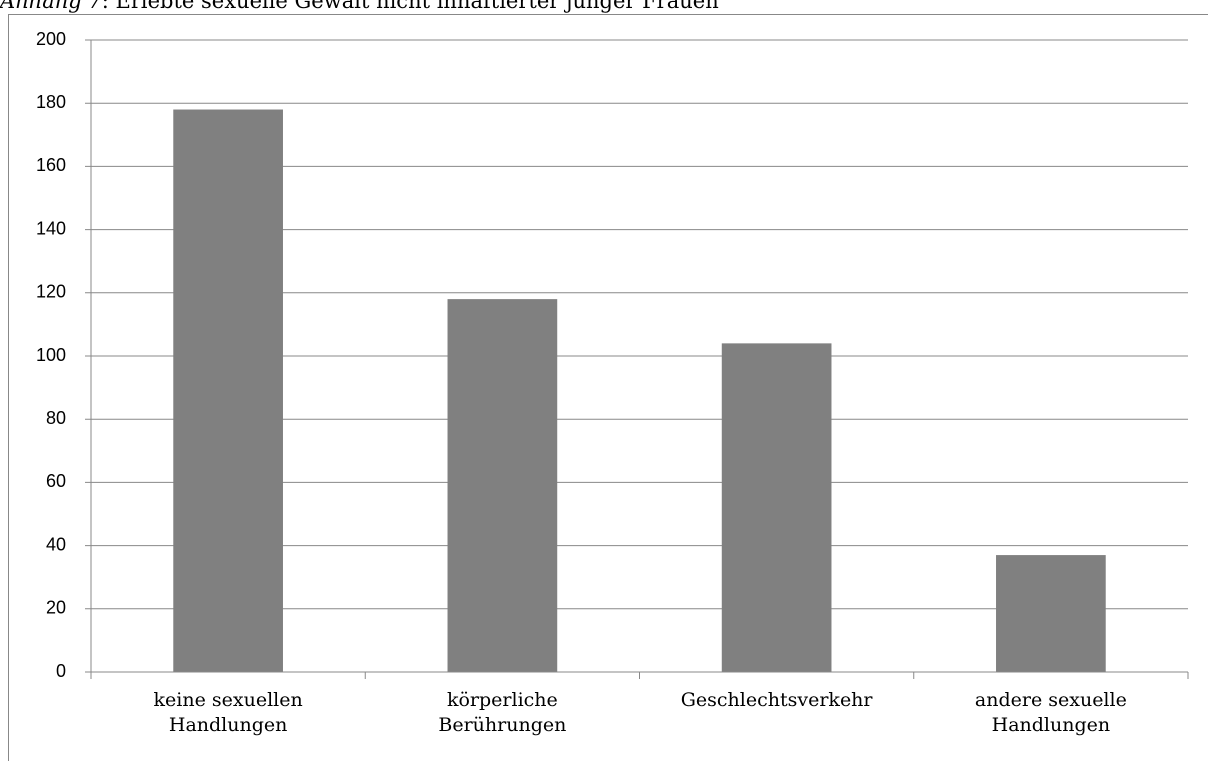 The width and height of the screenshot is (1208, 761). I want to click on y-tick-label: 120, so click(51, 292).